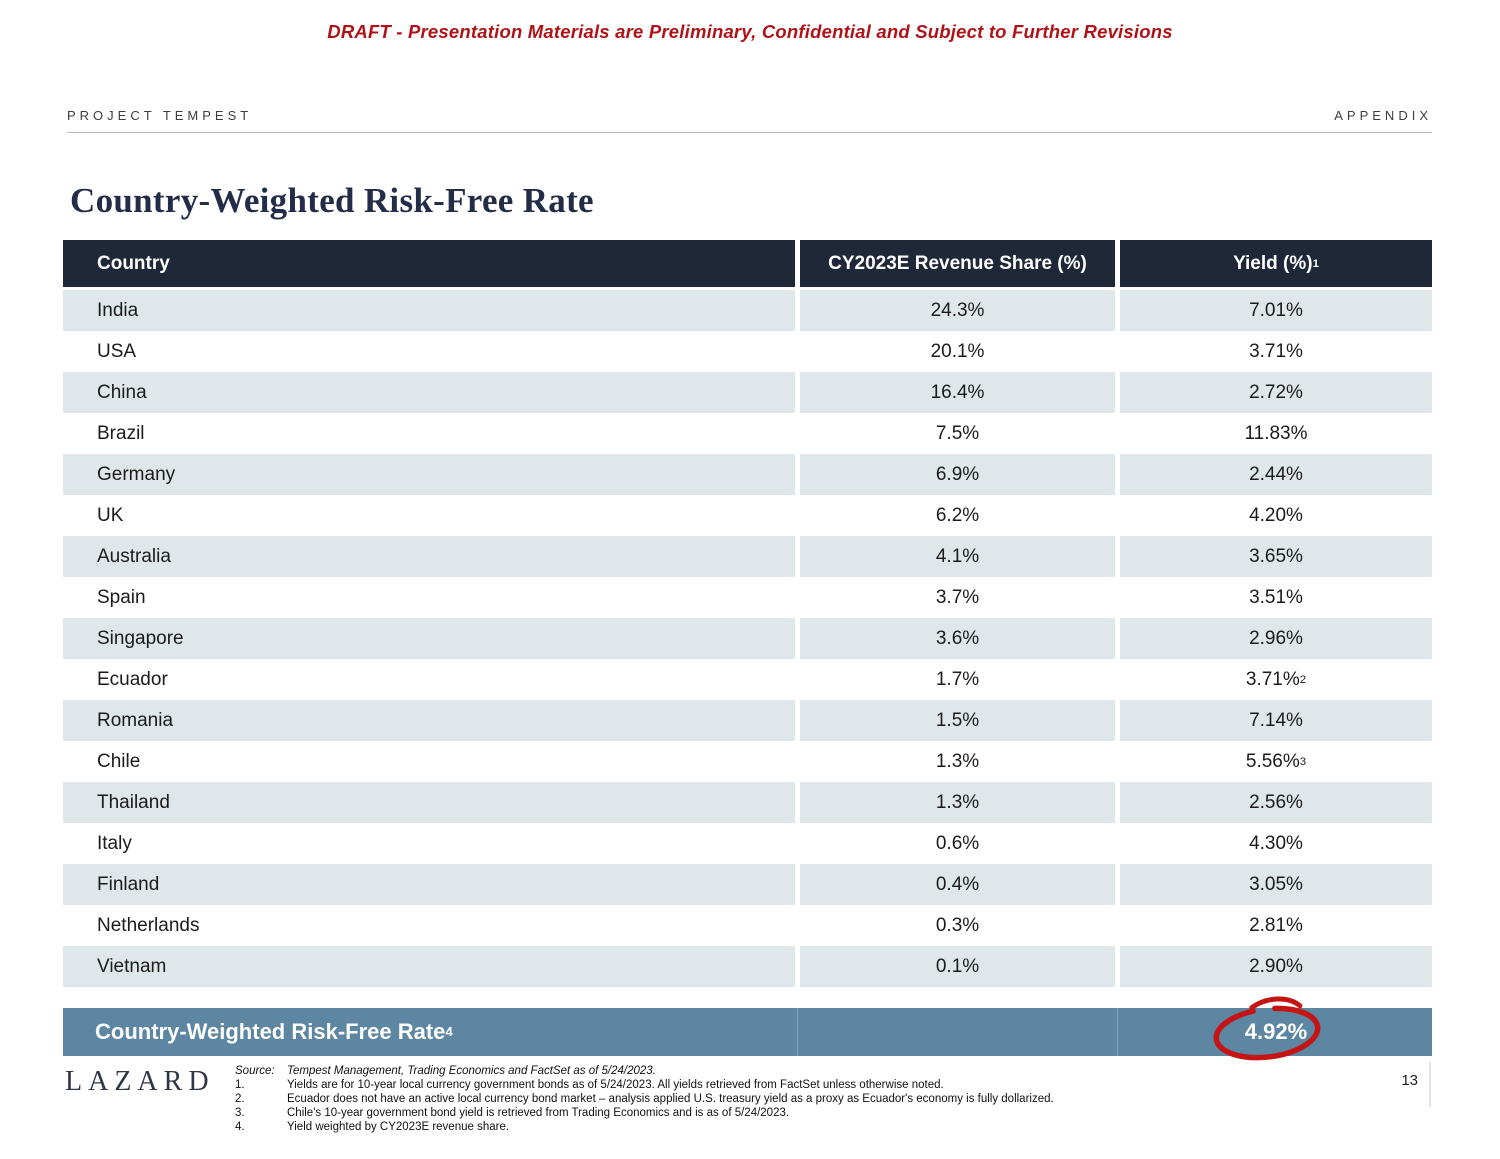 The image size is (1500, 1159). What do you see at coordinates (957, 638) in the screenshot?
I see `revenue-share-cell: 3.6%` at bounding box center [957, 638].